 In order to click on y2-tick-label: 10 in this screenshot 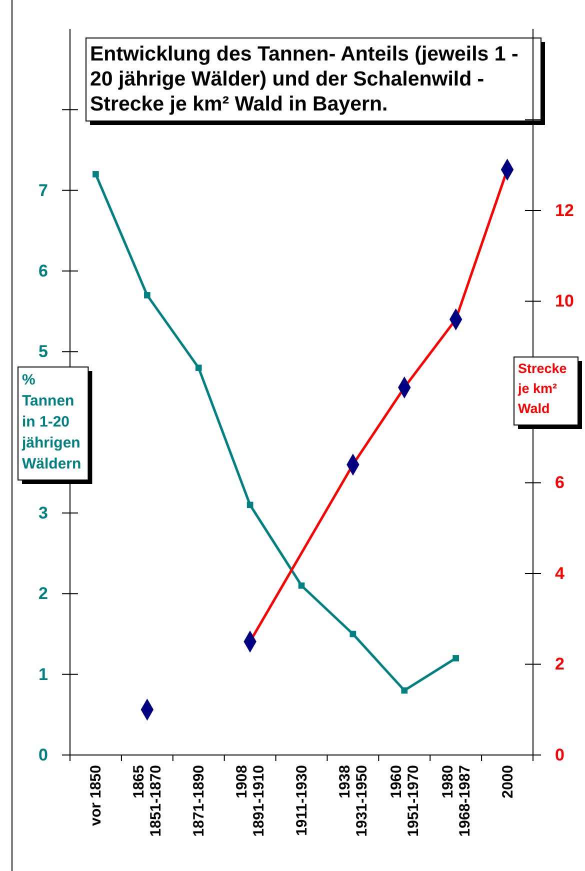, I will do `click(564, 301)`.